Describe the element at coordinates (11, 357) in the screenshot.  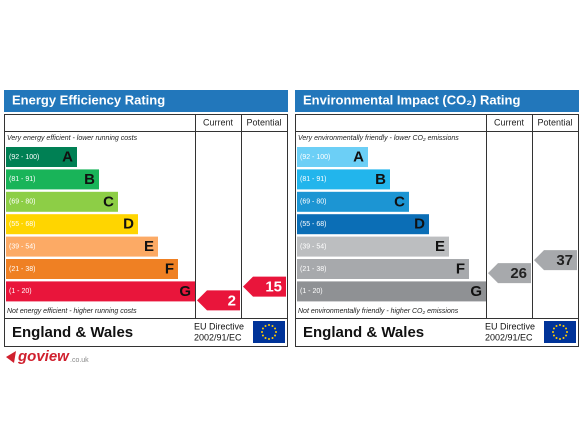
I see `logo-icon` at that location.